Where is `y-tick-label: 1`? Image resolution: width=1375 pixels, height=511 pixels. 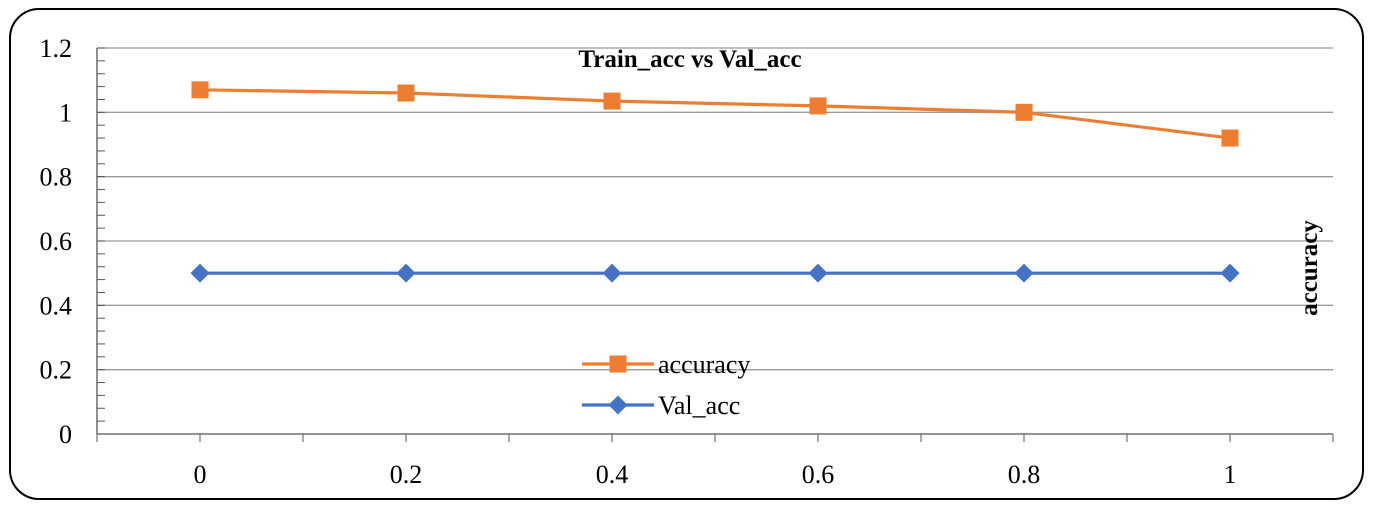 y-tick-label: 1 is located at coordinates (65, 112).